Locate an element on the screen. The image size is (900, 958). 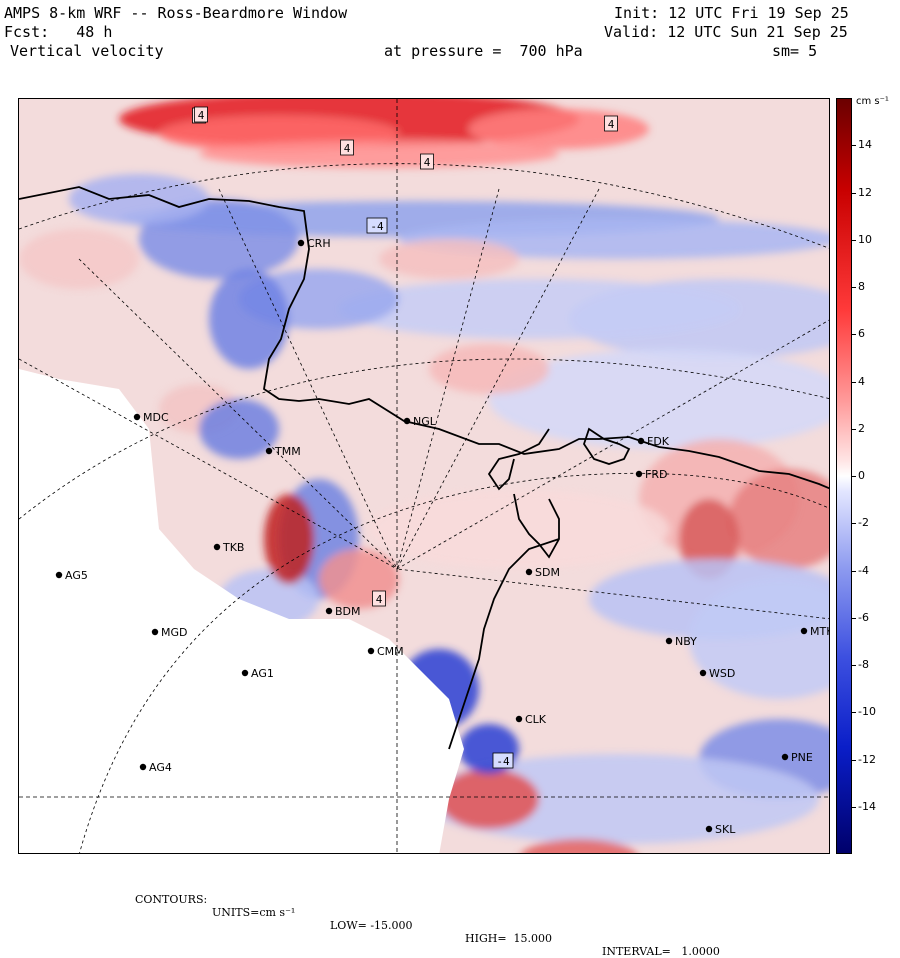
station-label: WSD is located at coordinates (722, 673).